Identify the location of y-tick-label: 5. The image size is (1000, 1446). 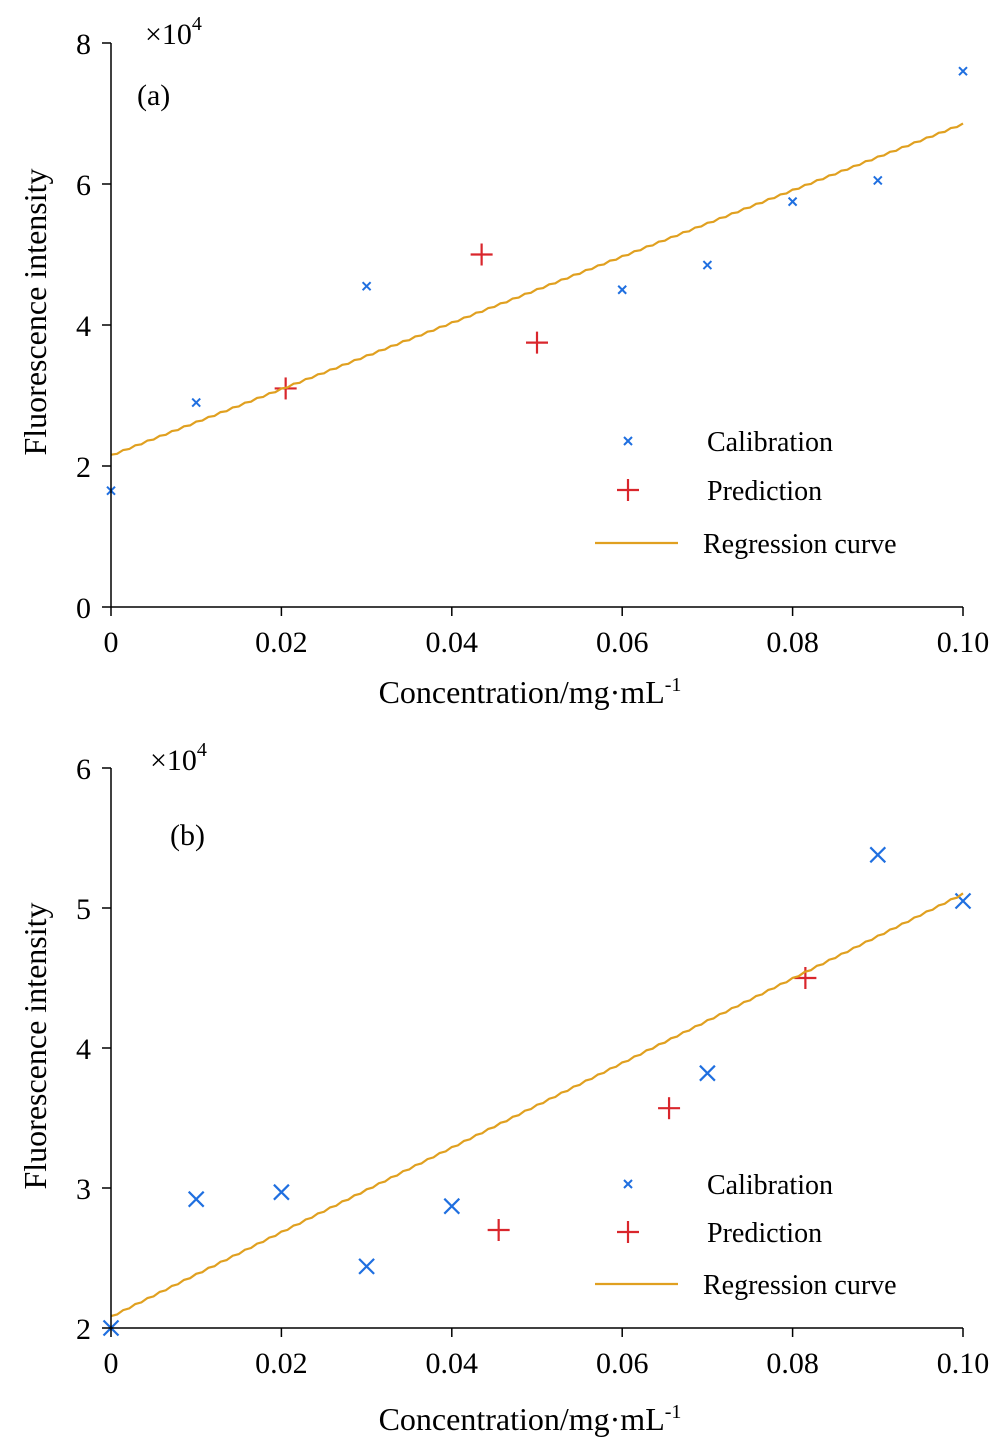
(83, 909).